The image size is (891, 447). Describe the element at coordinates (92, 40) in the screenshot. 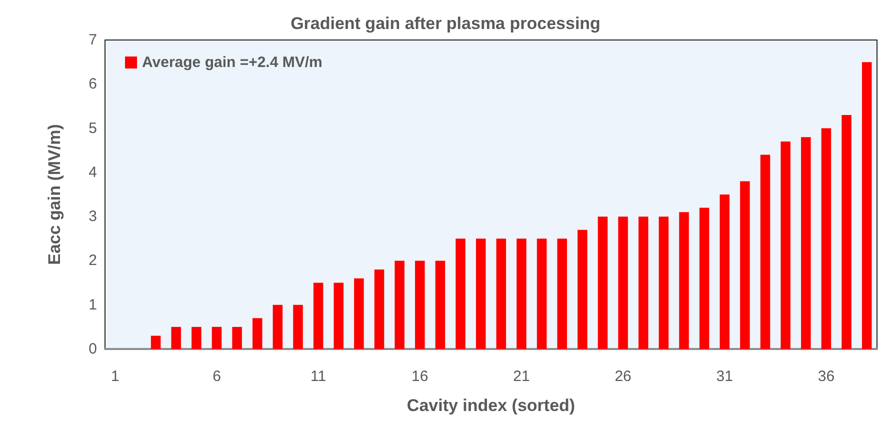

I see `y-tick-label: 7` at that location.